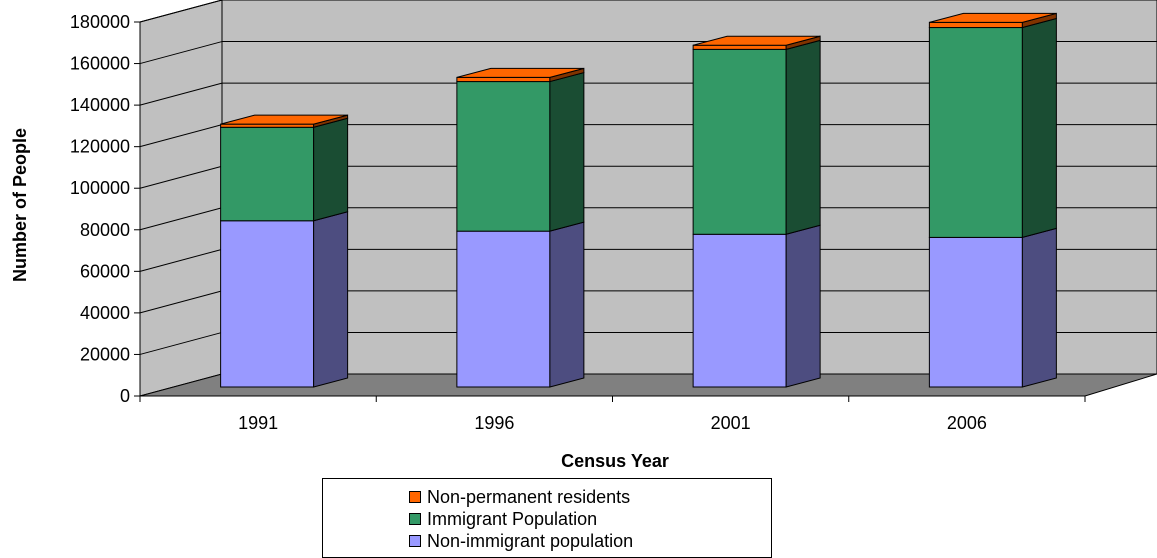  Describe the element at coordinates (756, 40) in the screenshot. I see `bar-top-non-permanent-residents-2001` at that location.